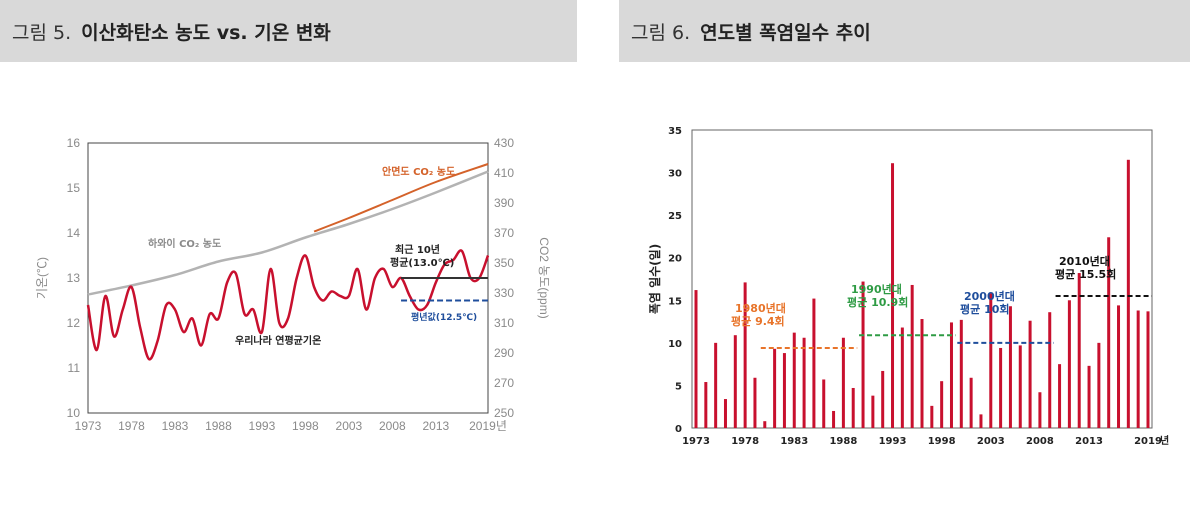 The width and height of the screenshot is (1190, 508). What do you see at coordinates (42, 32) in the screenshot?
I see `figure5-number: 그림 5.` at bounding box center [42, 32].